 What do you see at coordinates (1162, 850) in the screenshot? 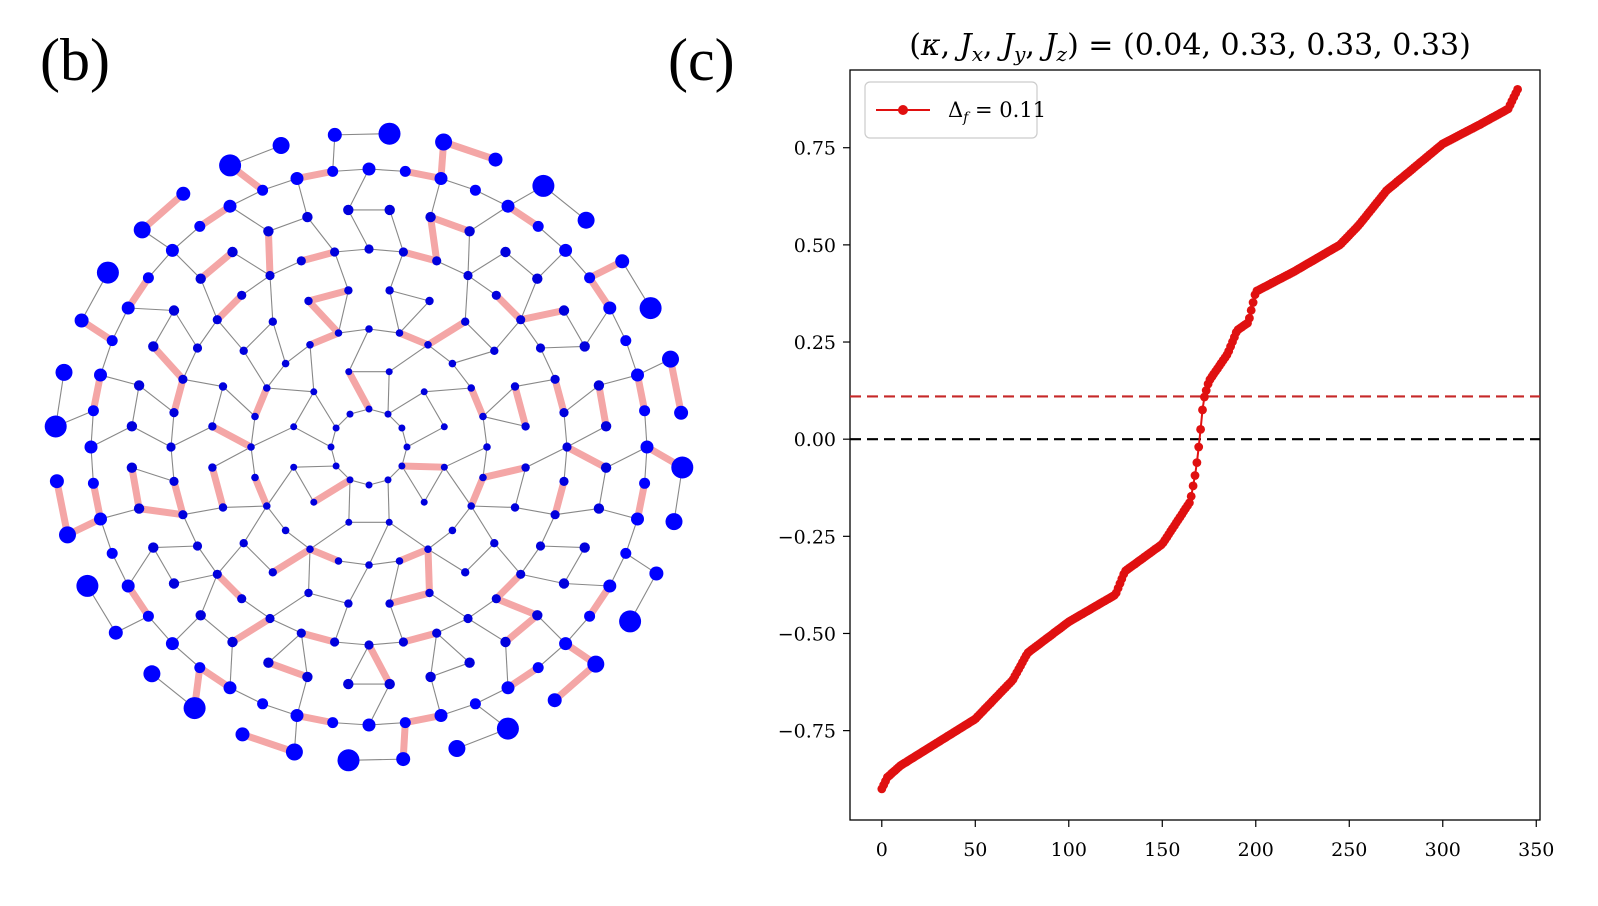
I see `x-tick-label: 150` at bounding box center [1162, 850].